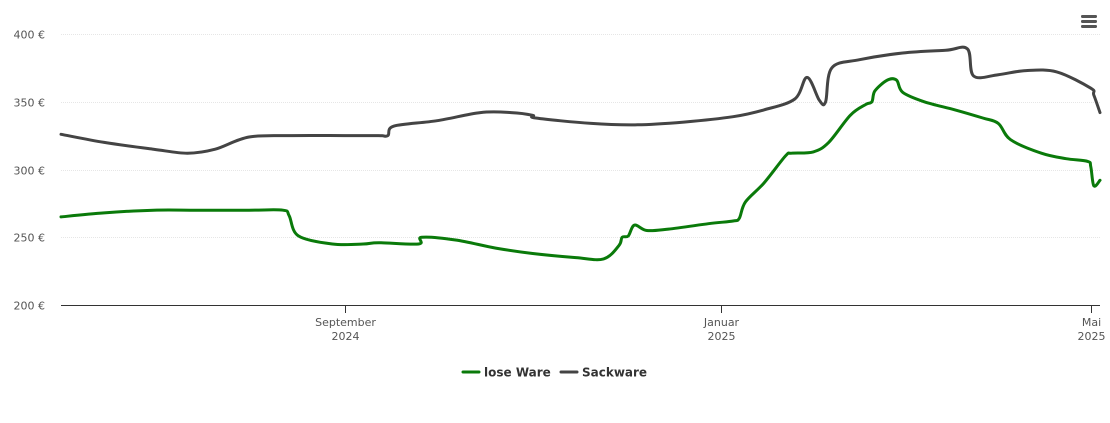 This screenshot has height=423, width=1110. What do you see at coordinates (30, 306) in the screenshot?
I see `y-tick-label: 200 €` at bounding box center [30, 306].